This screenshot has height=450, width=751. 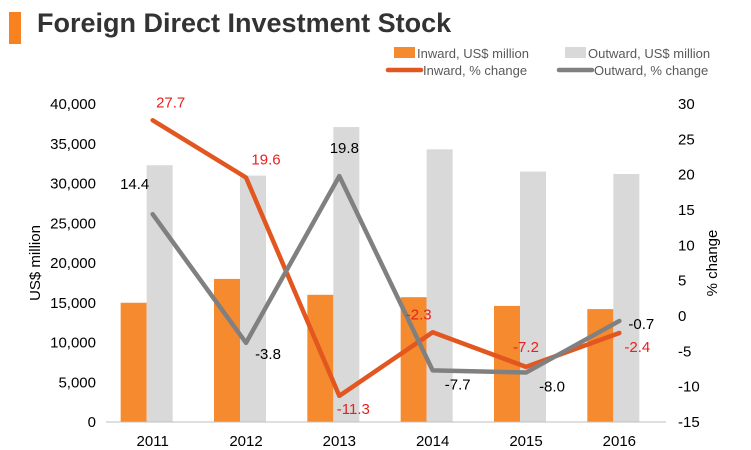 What do you see at coordinates (686, 139) in the screenshot?
I see `y2-tick-label: 25` at bounding box center [686, 139].